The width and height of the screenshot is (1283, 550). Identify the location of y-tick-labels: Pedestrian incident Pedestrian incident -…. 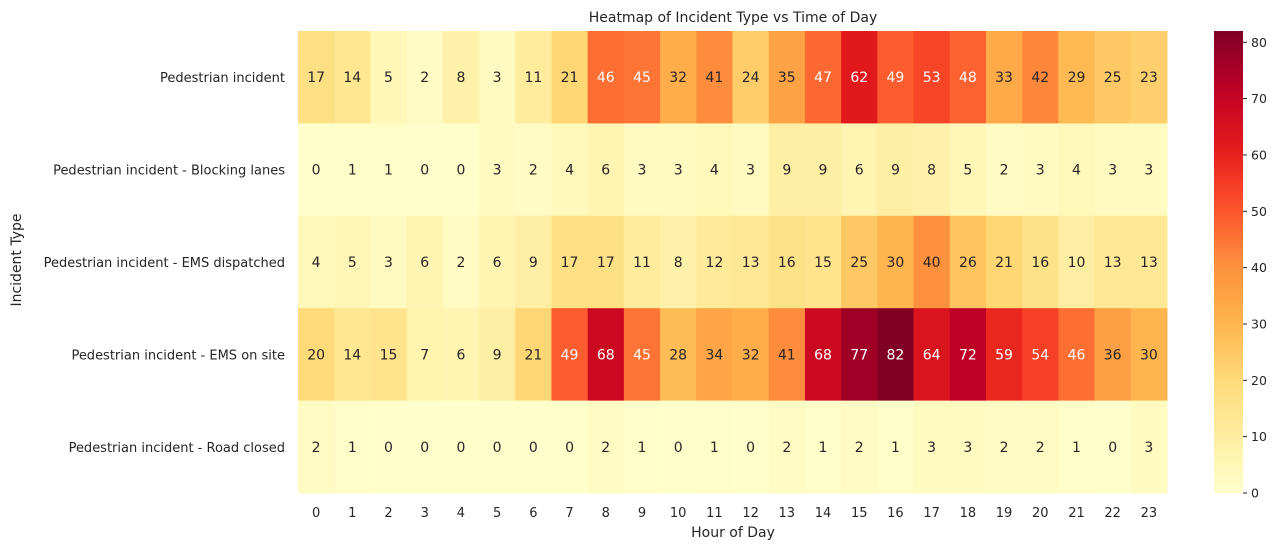
(165, 263).